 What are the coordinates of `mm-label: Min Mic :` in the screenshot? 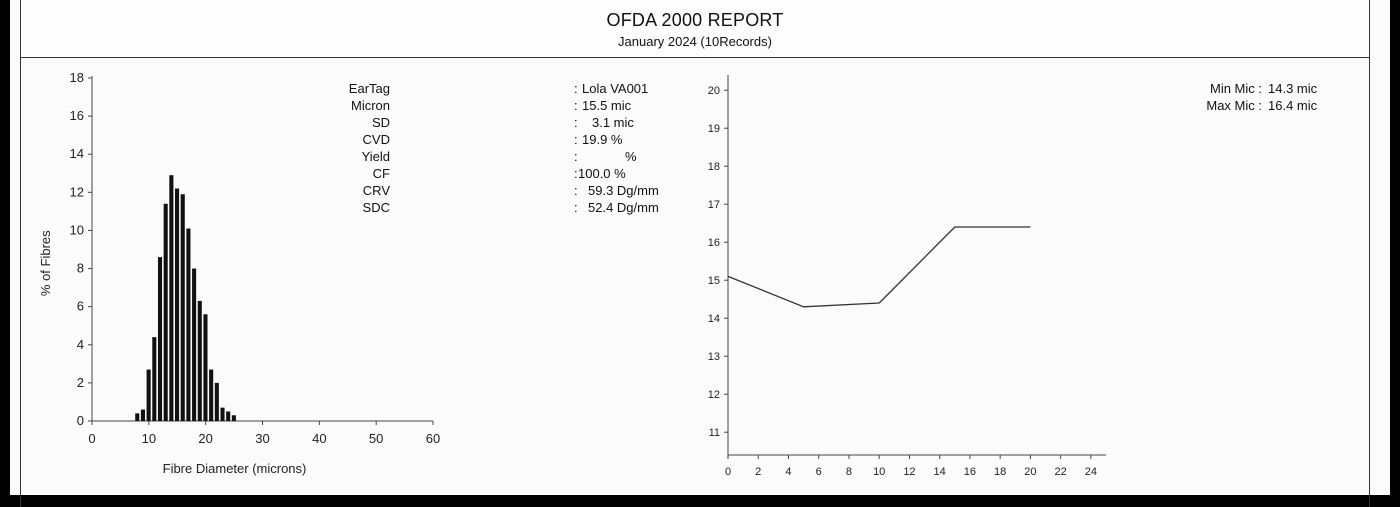 It's located at (1235, 88).